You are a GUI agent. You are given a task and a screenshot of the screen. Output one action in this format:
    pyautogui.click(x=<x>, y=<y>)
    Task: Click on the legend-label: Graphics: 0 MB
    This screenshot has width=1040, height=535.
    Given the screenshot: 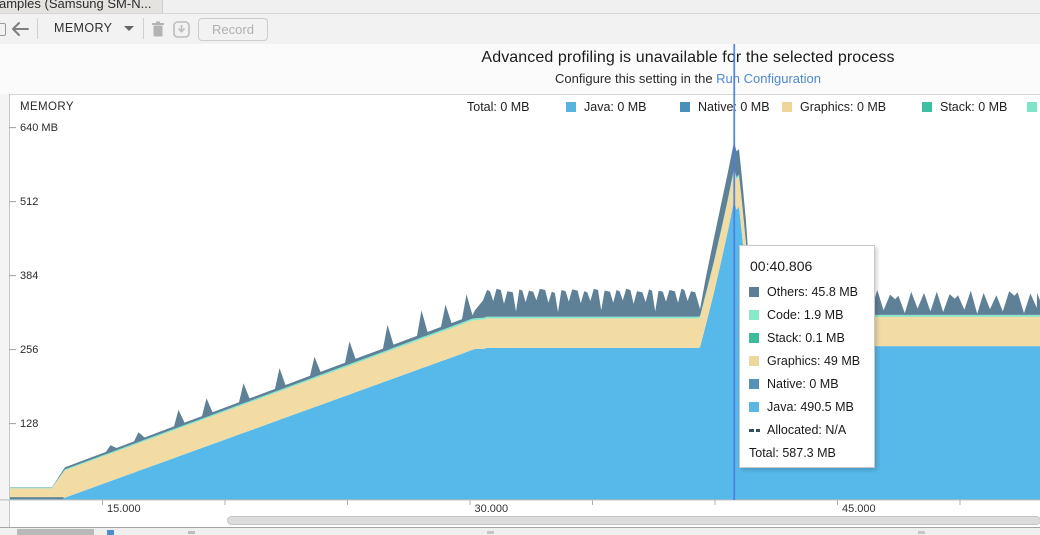 What is the action you would take?
    pyautogui.click(x=843, y=107)
    